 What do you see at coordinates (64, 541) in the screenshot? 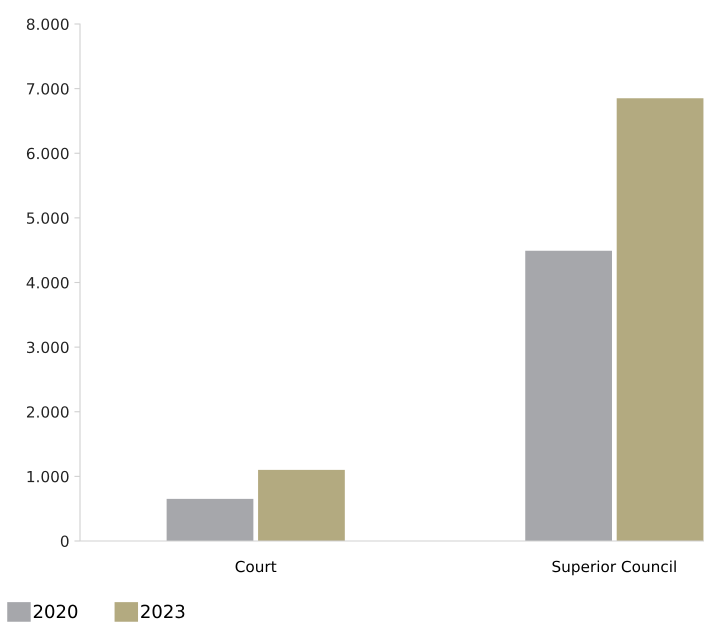
I see `y-tick-label: 0` at bounding box center [64, 541].